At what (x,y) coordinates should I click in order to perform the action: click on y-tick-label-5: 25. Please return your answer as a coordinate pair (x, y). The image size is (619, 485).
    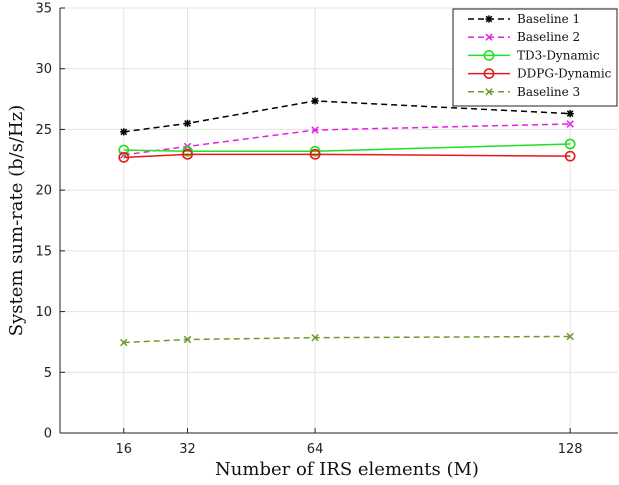
    Looking at the image, I should click on (43, 130).